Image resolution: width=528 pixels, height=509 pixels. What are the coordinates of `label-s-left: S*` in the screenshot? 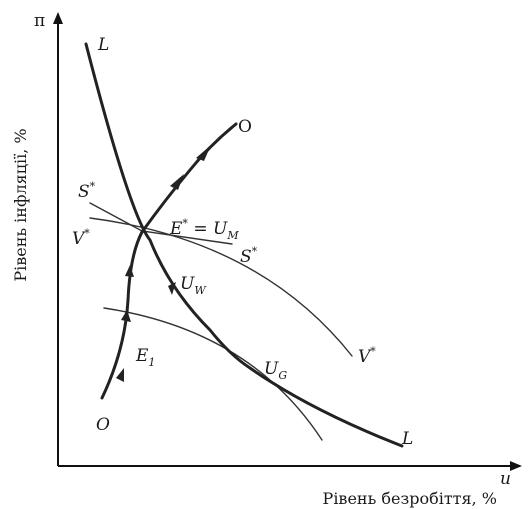 It's located at (87, 191).